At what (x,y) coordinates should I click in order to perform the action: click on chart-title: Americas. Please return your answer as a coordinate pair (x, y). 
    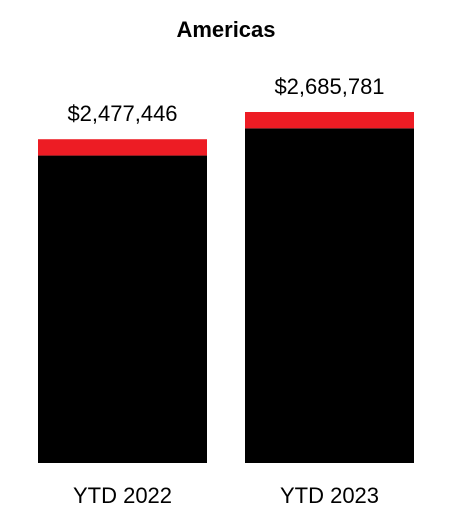
    Looking at the image, I should click on (225, 29).